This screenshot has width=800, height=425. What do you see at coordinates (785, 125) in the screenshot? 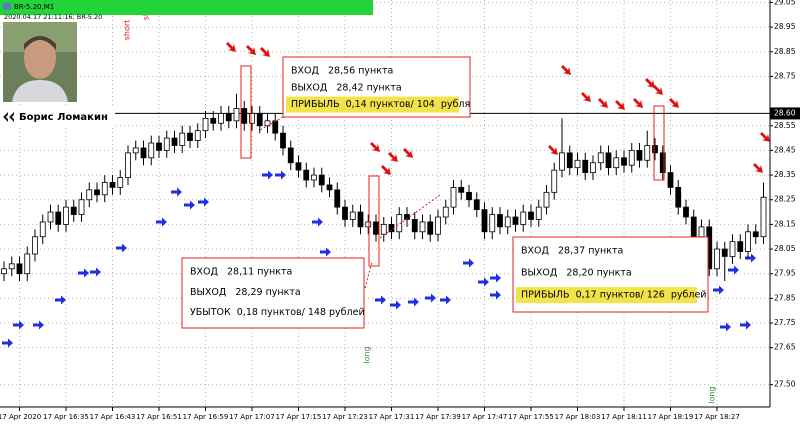
I see `y-tick-label: 28.55` at bounding box center [785, 125].